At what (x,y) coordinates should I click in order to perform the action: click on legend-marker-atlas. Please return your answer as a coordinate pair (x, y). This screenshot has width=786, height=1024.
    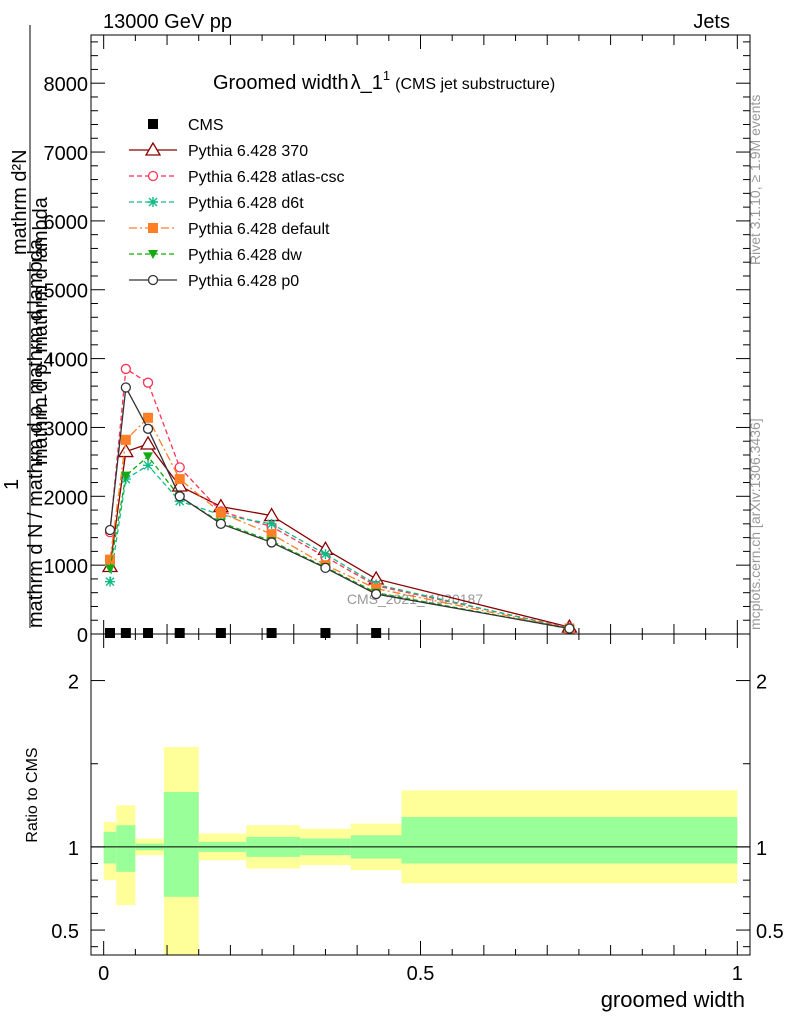
    Looking at the image, I should click on (153, 176).